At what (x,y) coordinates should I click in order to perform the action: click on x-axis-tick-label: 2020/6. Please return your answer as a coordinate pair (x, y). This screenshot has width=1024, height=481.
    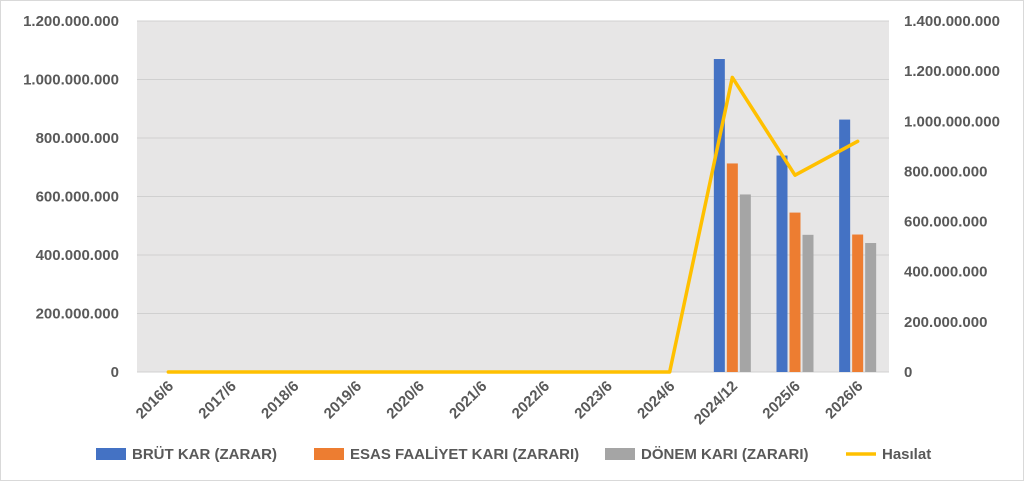
    Looking at the image, I should click on (405, 400).